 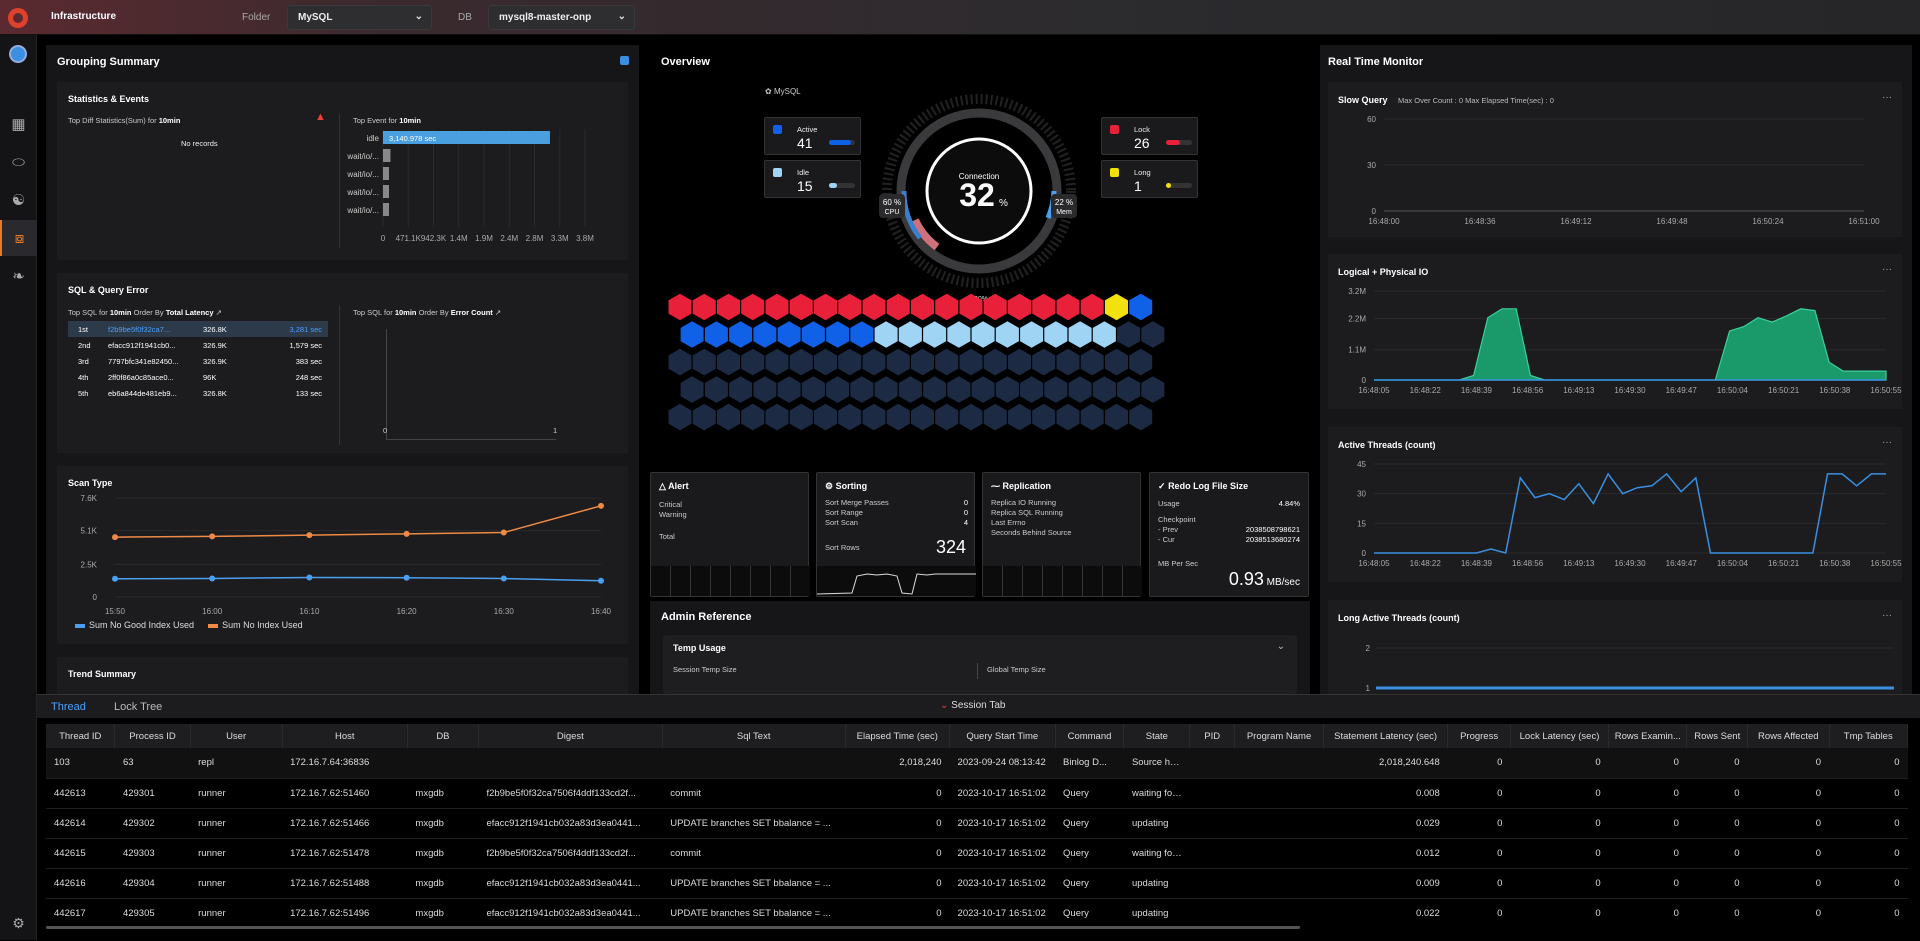 I want to click on folder-select: MySQL ⌄, so click(x=359, y=17).